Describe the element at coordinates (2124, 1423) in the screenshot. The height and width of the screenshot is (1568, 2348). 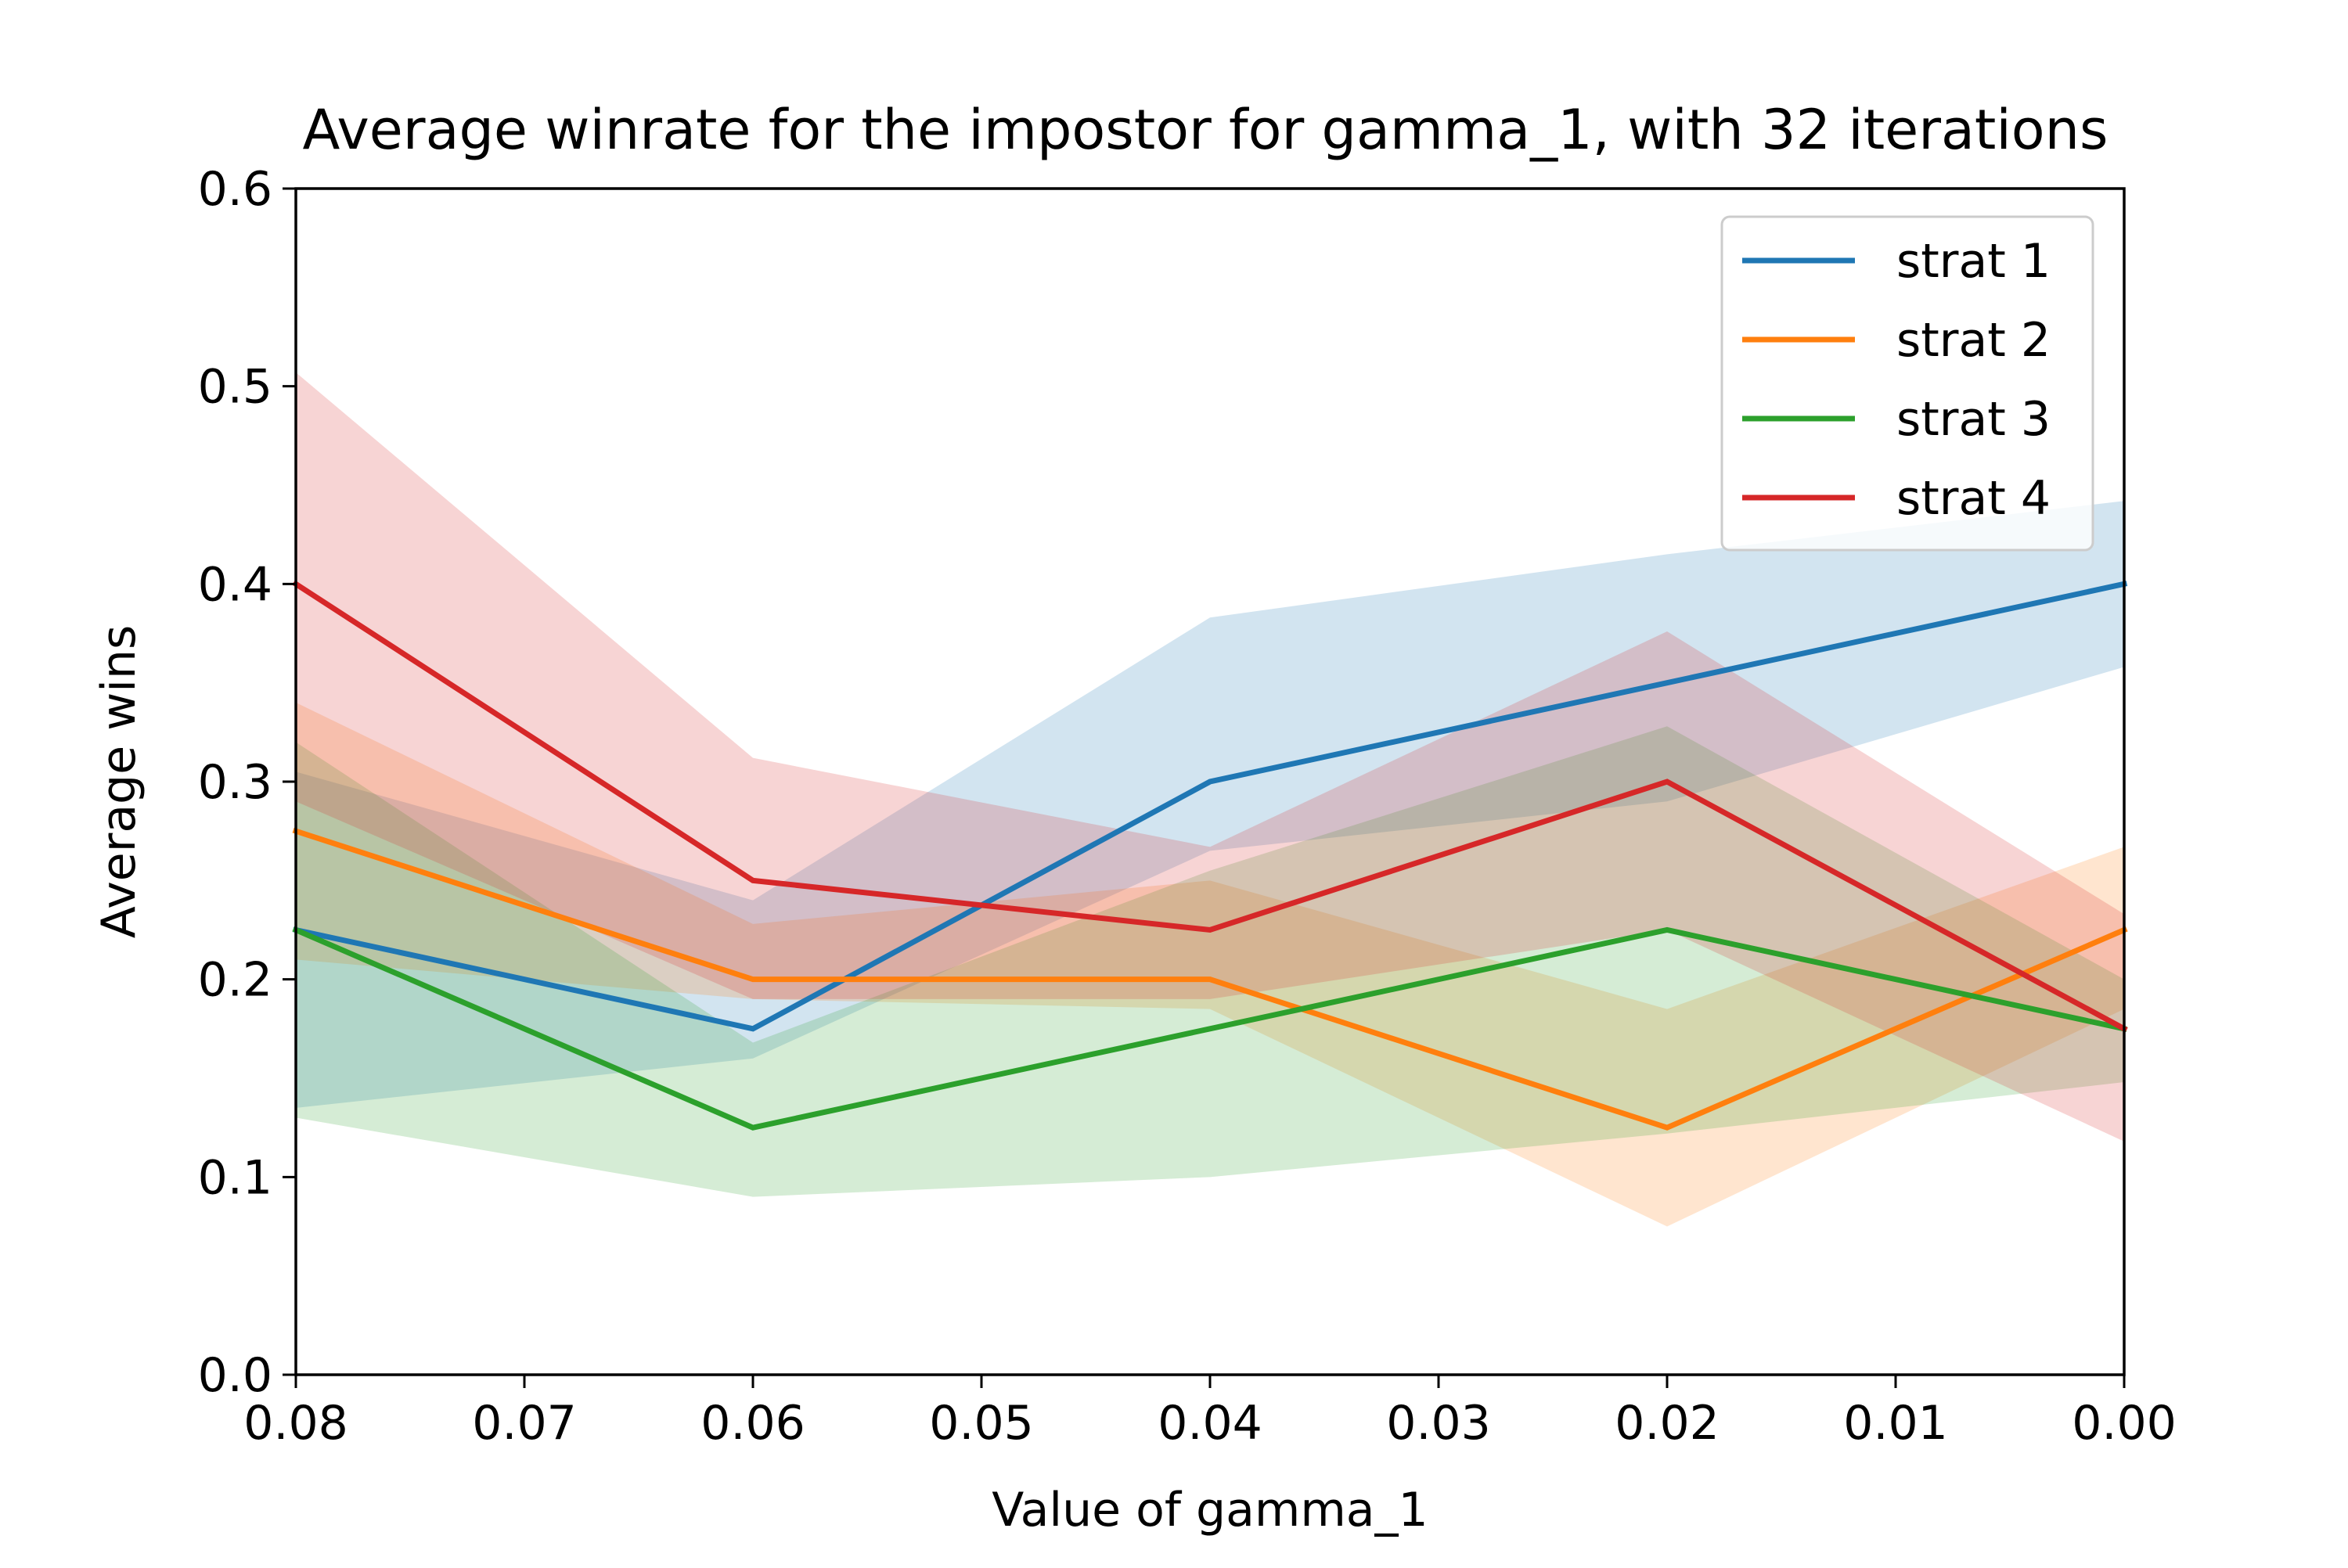
I see `x-tick-label: 0.00` at that location.